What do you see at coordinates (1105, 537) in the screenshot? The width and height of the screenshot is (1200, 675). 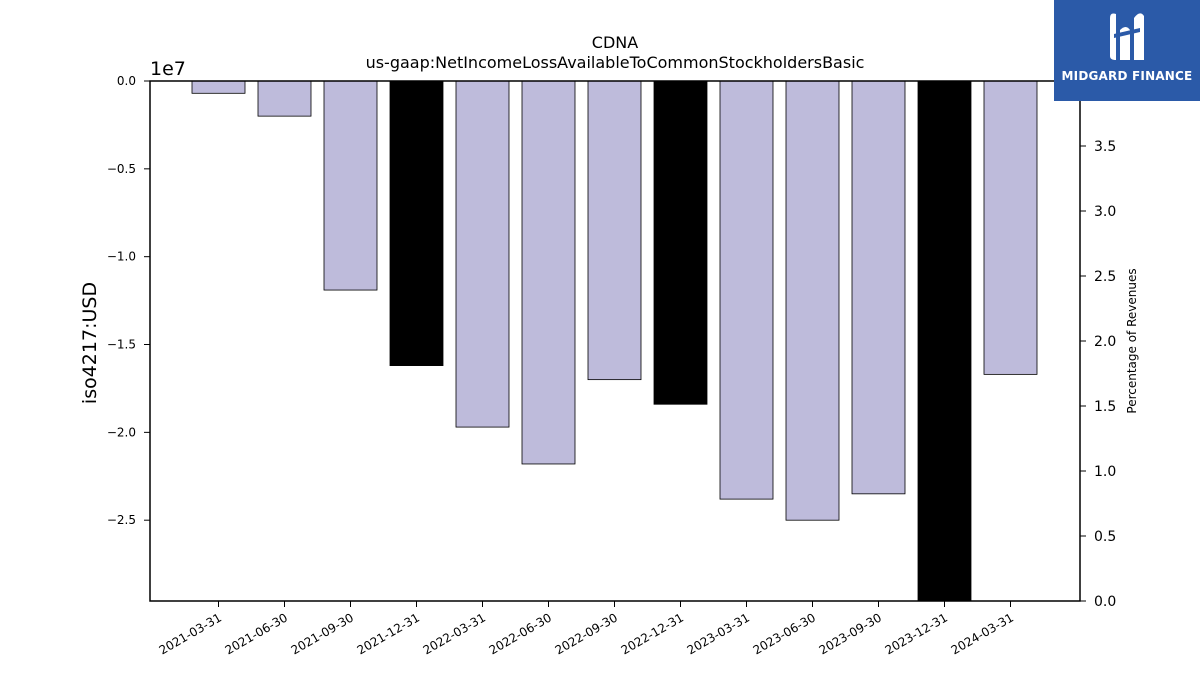 I see `y2-tick-label: 0.5` at bounding box center [1105, 537].